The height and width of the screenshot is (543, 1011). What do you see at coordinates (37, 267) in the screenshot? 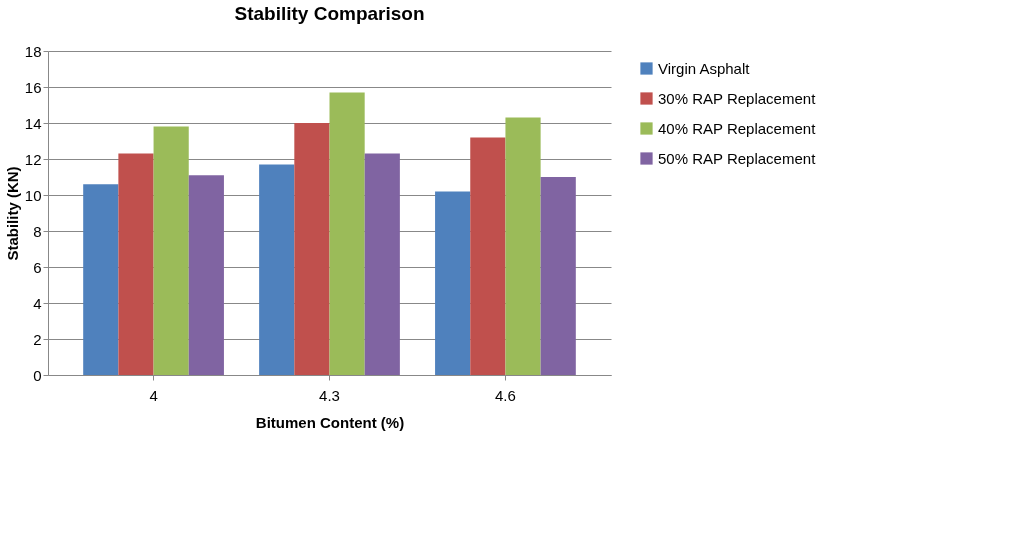
I see `y-tick-label: 6` at bounding box center [37, 267].